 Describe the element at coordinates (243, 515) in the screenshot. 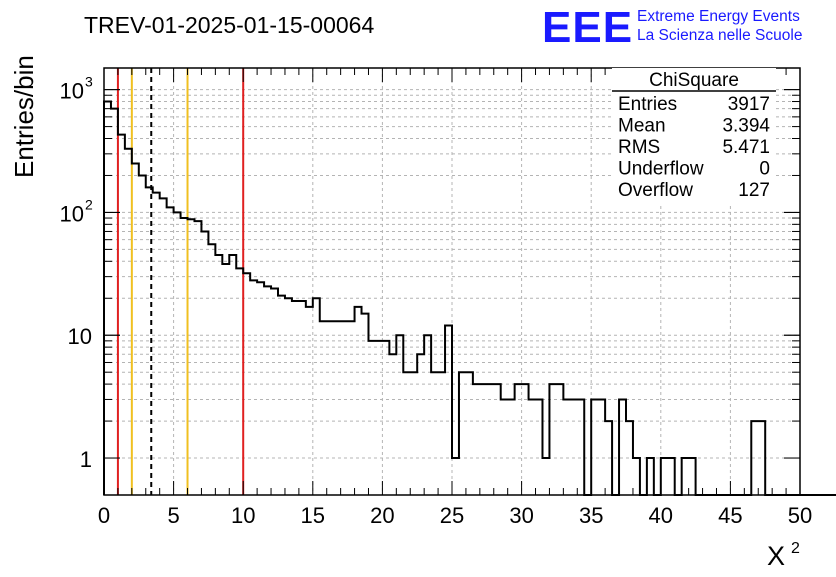

I see `x-tick-label: 10` at that location.